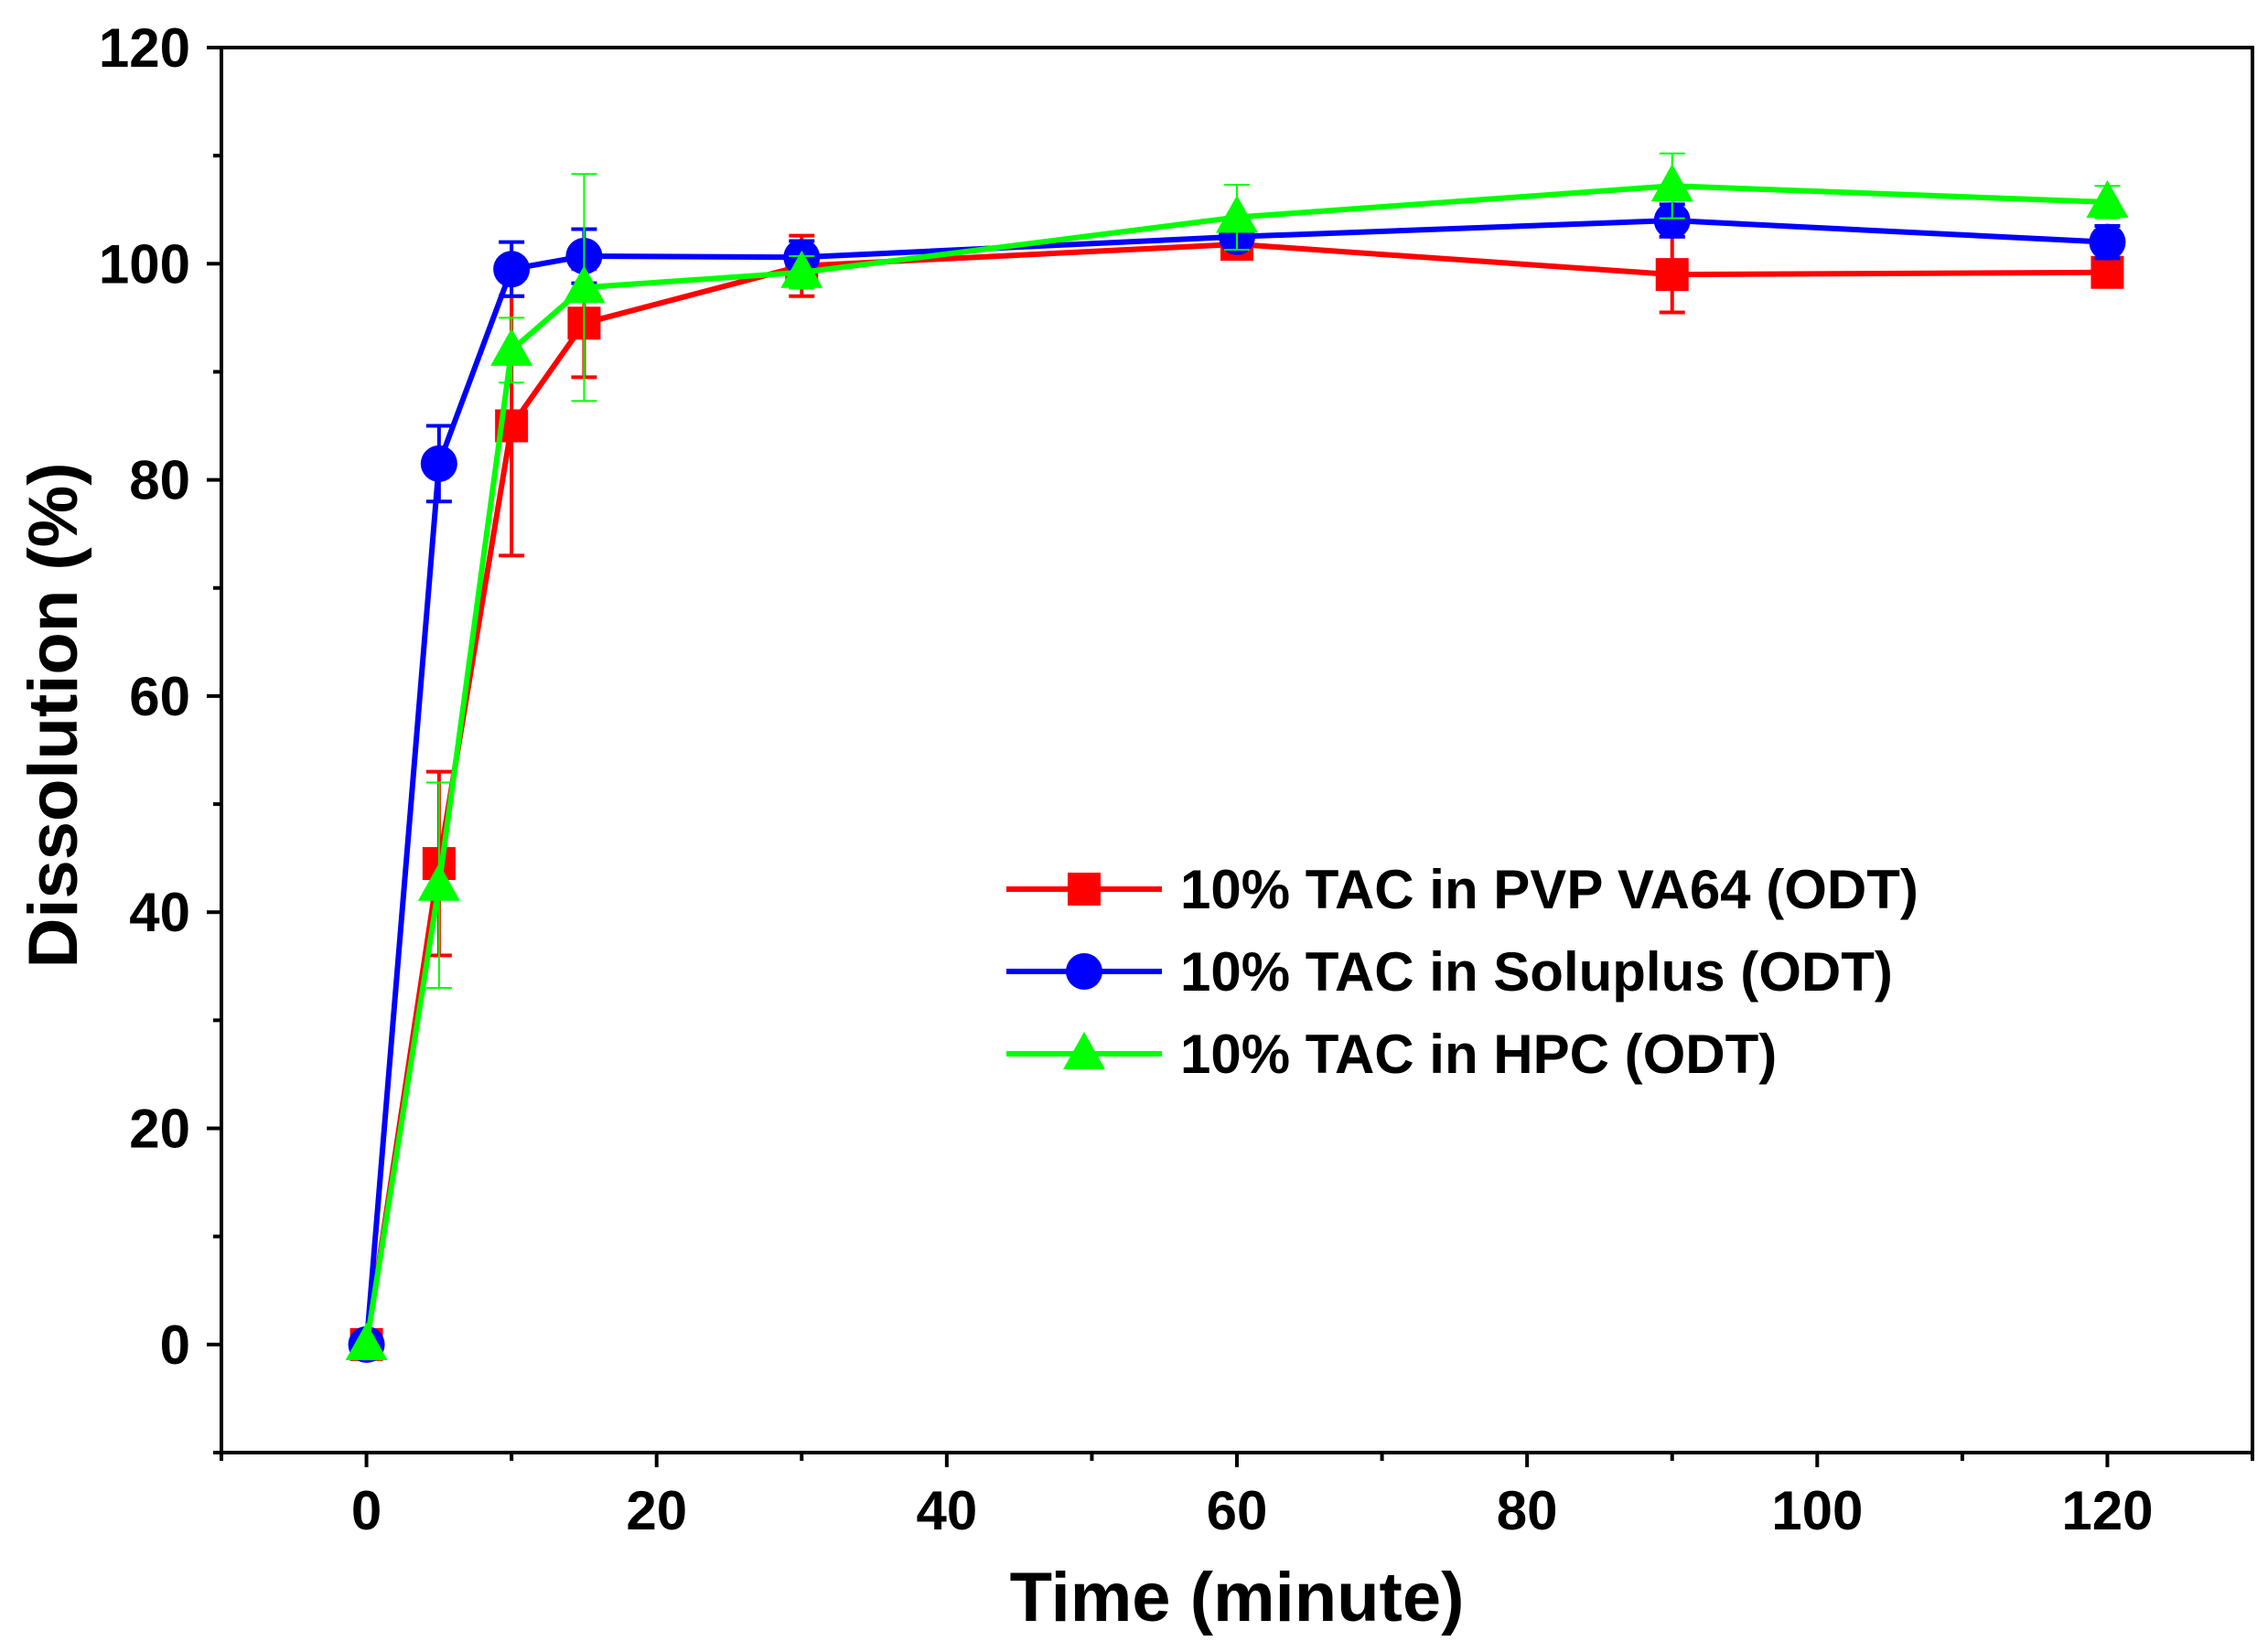 The height and width of the screenshot is (1652, 2268). Describe the element at coordinates (160, 696) in the screenshot. I see `y-tick-label: 60` at that location.